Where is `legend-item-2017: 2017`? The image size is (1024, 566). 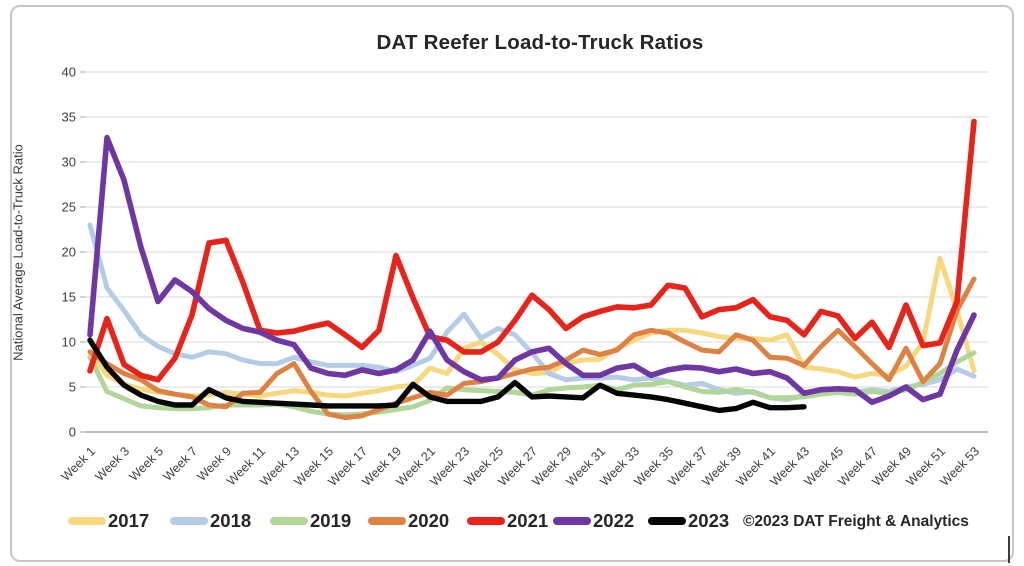
legend-item-2017: 2017 is located at coordinates (108, 521).